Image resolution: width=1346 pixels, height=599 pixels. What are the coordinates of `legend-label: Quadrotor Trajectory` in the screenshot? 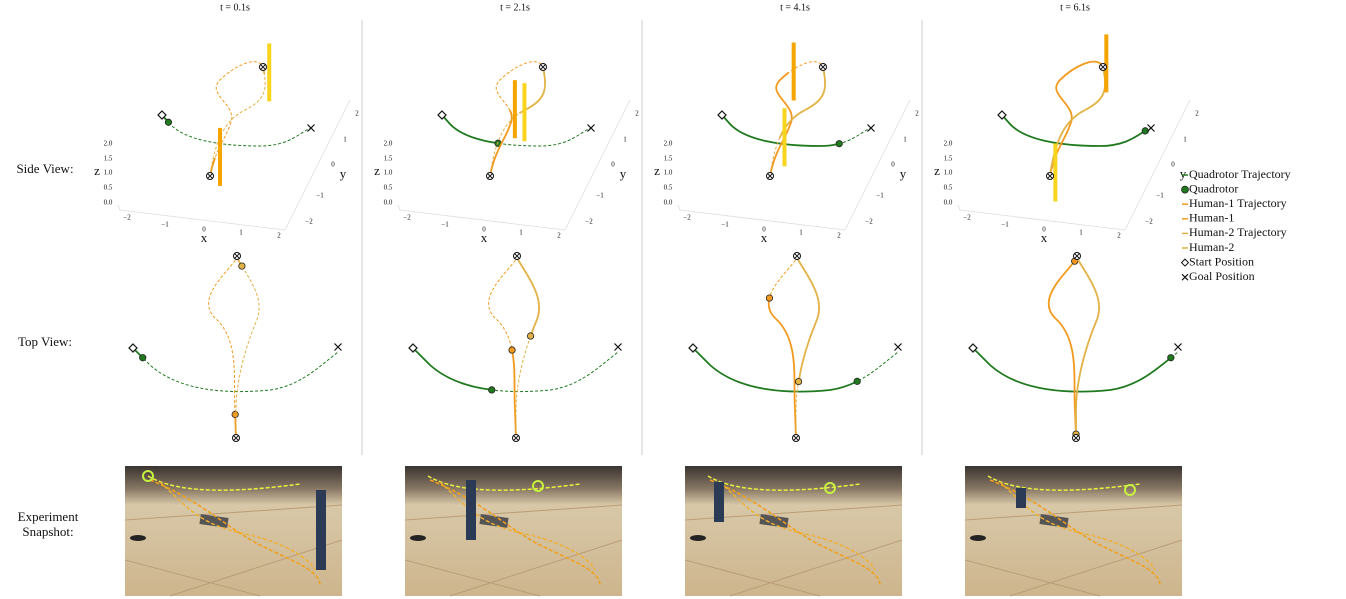 It's located at (1240, 174).